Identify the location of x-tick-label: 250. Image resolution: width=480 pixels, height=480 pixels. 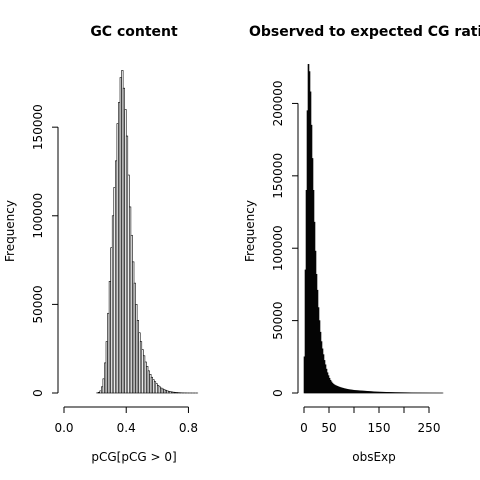
(429, 428).